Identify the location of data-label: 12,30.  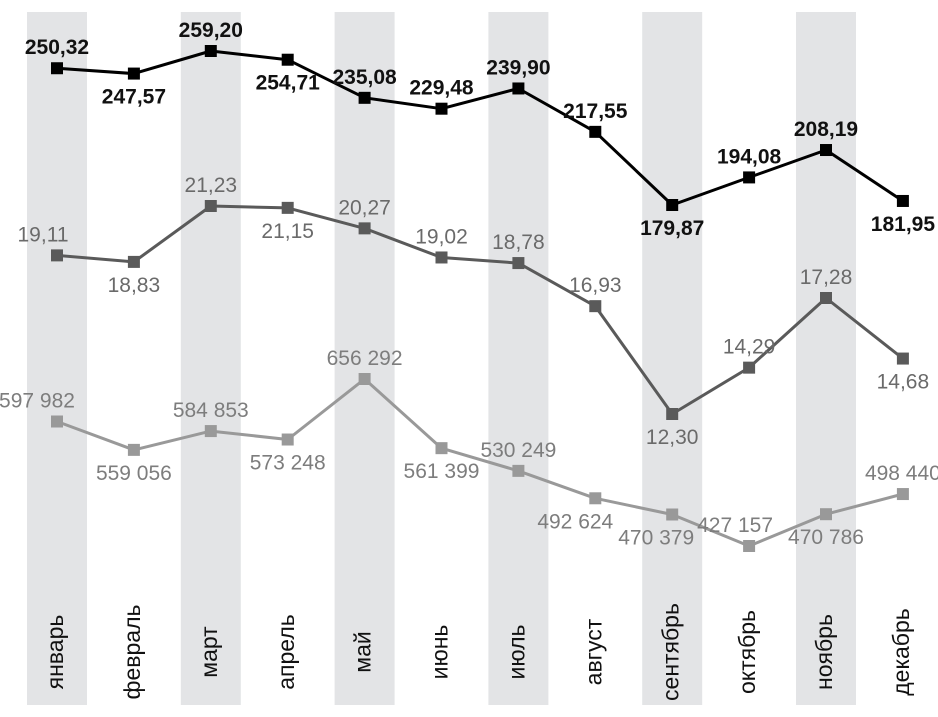
(672, 437).